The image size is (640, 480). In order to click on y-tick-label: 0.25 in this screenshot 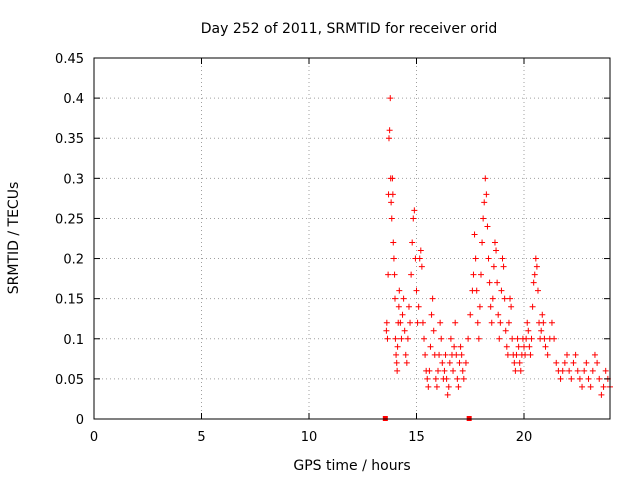, I will do `click(69, 219)`.